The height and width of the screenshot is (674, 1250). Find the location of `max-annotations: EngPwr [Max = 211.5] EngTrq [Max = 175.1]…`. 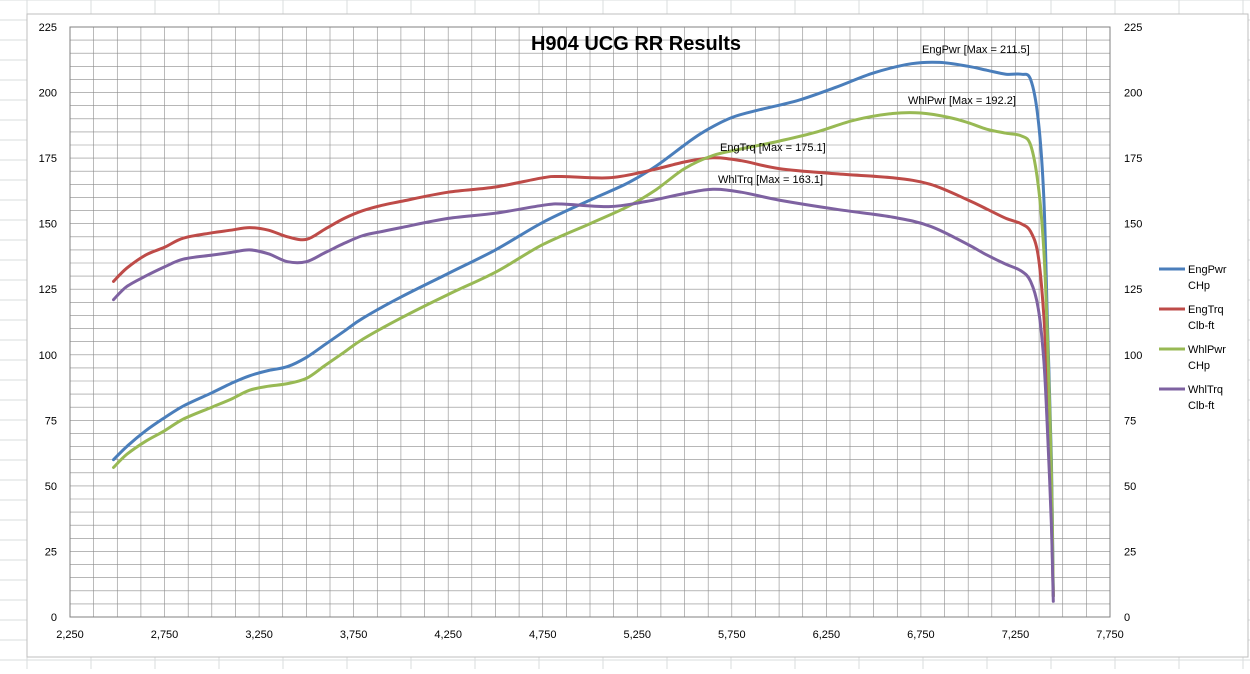

max-annotations: EngPwr [Max = 211.5] EngTrq [Max = 175.1]… is located at coordinates (874, 115).